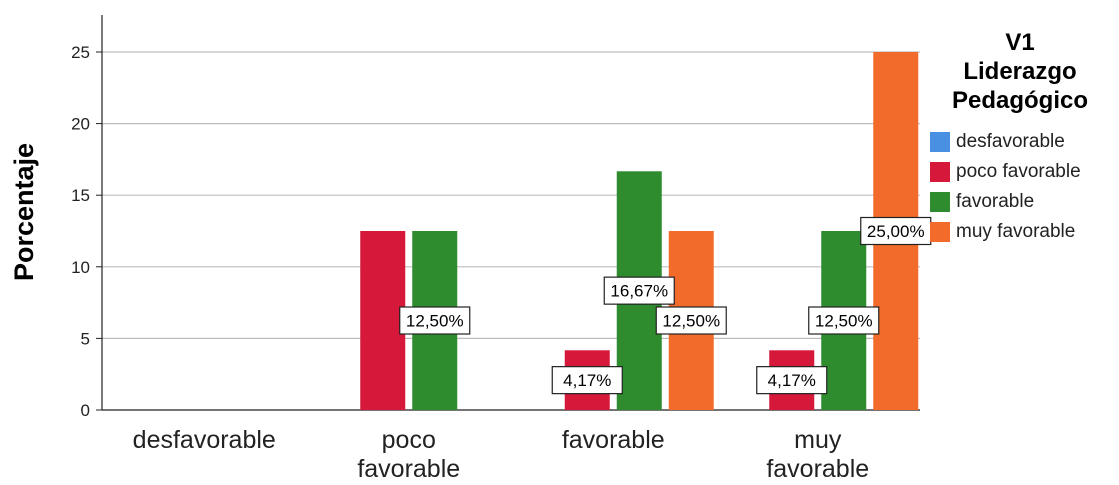  I want to click on data-label-text: 16,67%, so click(639, 291).